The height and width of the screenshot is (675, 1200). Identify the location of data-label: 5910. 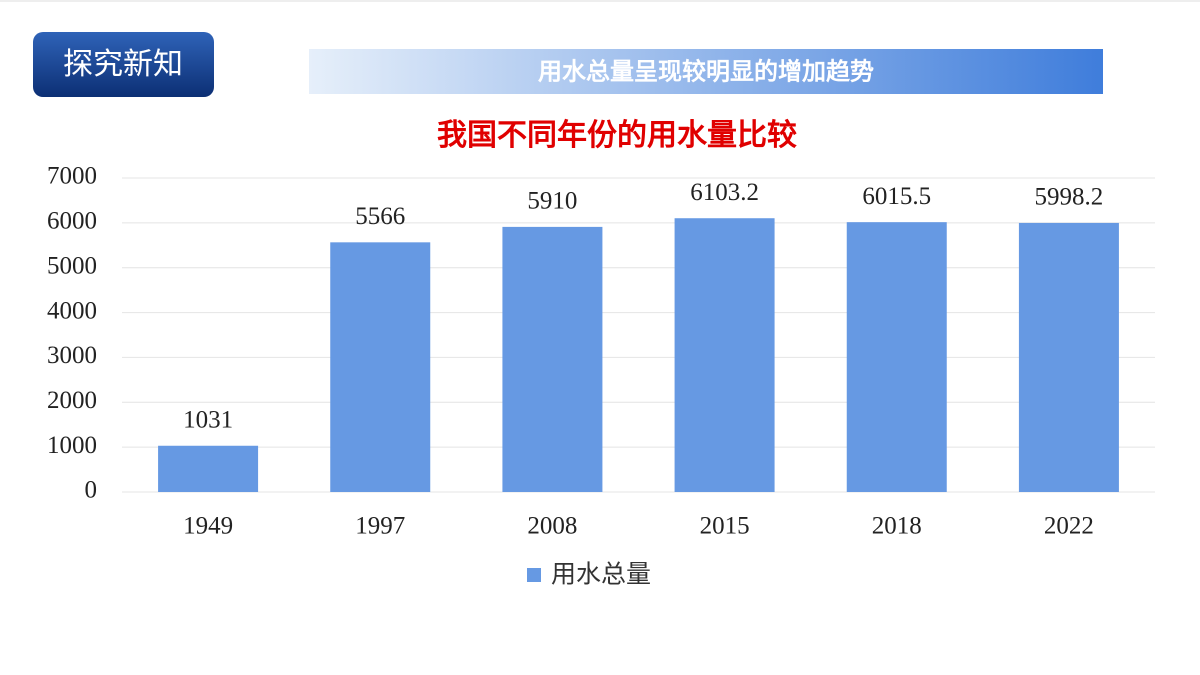
(552, 201).